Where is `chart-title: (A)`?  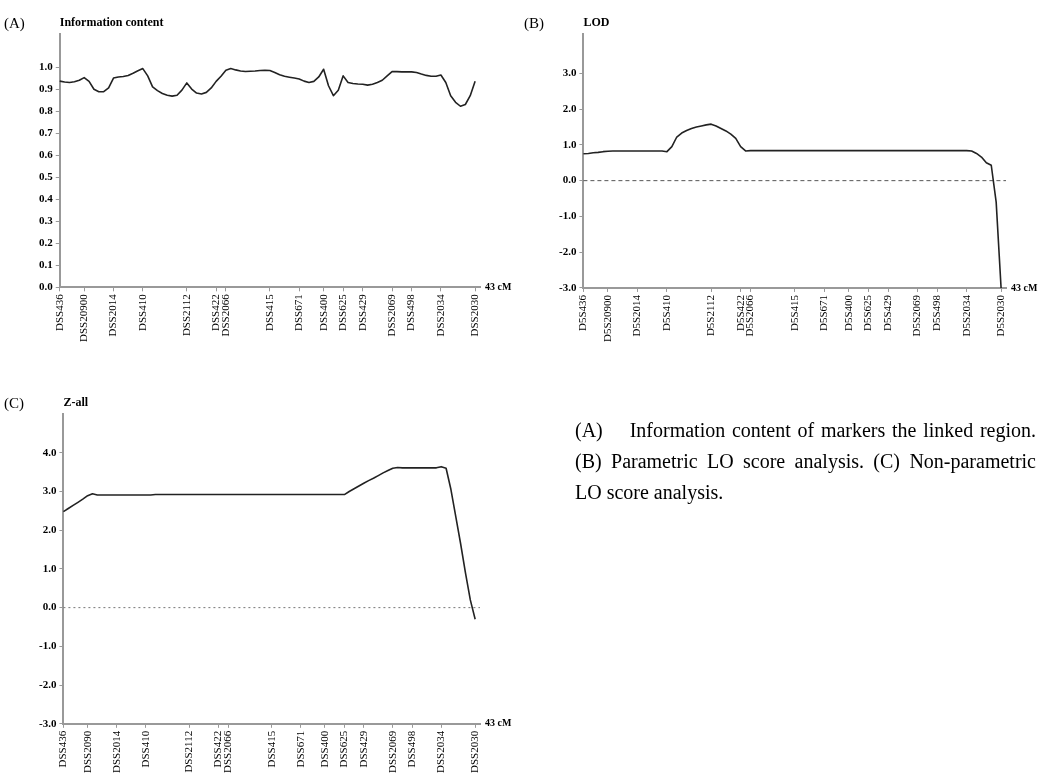 chart-title: (A) is located at coordinates (14, 23).